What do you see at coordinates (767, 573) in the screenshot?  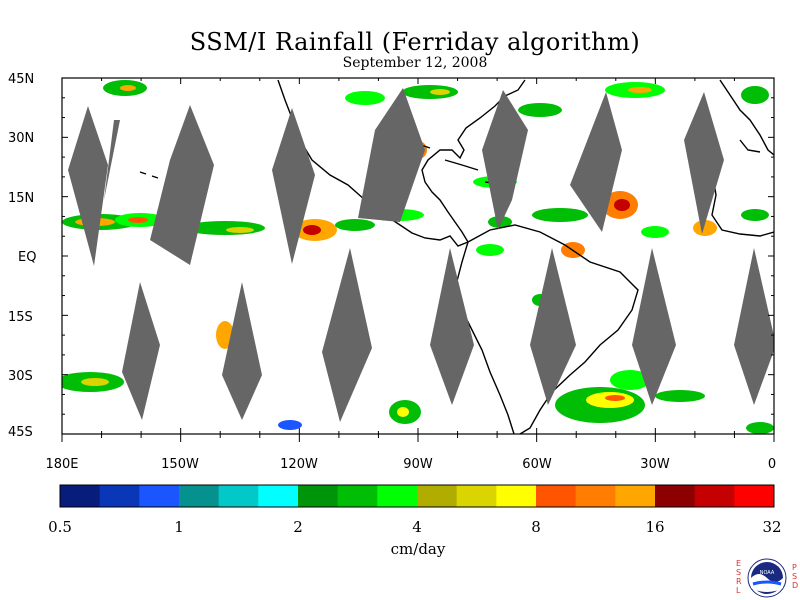 I see `noaa-seal-text: NOAA` at bounding box center [767, 573].